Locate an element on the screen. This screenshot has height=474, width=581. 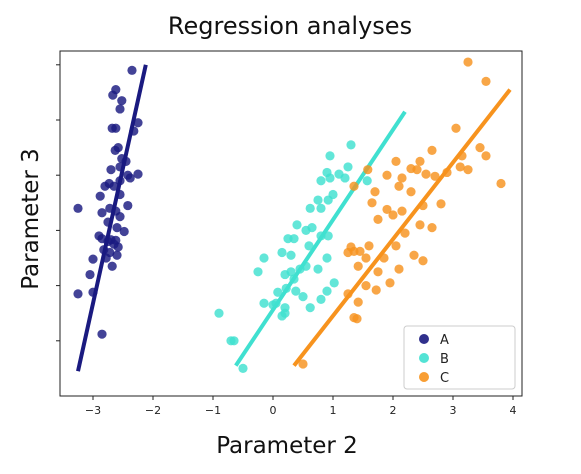
x-tick-label: −1 is located at coordinates (213, 410).